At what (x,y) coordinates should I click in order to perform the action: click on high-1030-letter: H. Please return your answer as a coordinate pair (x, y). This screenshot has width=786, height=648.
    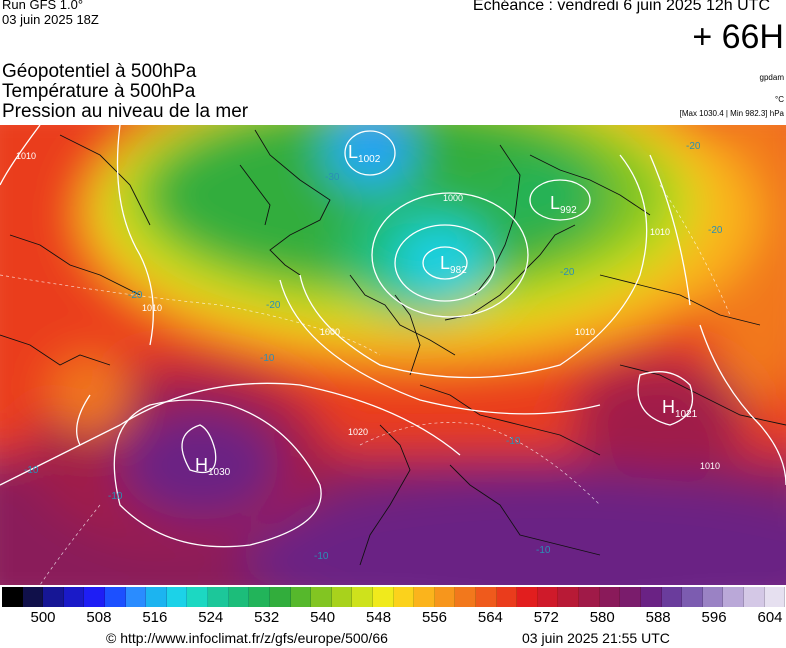
    Looking at the image, I should click on (201, 465).